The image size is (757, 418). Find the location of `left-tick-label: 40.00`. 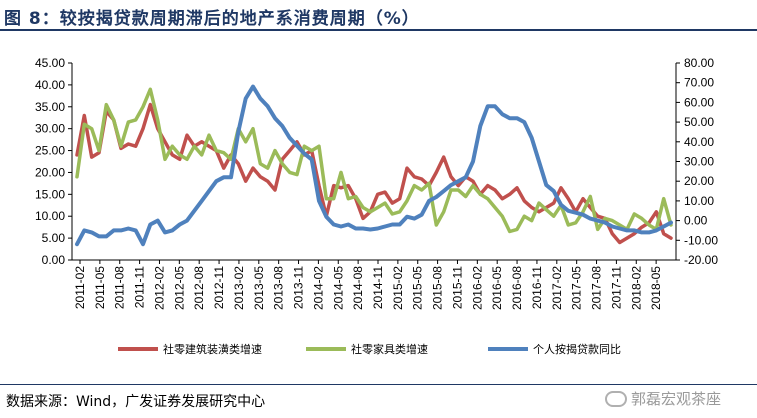

left-tick-label: 40.00 is located at coordinates (50, 85).